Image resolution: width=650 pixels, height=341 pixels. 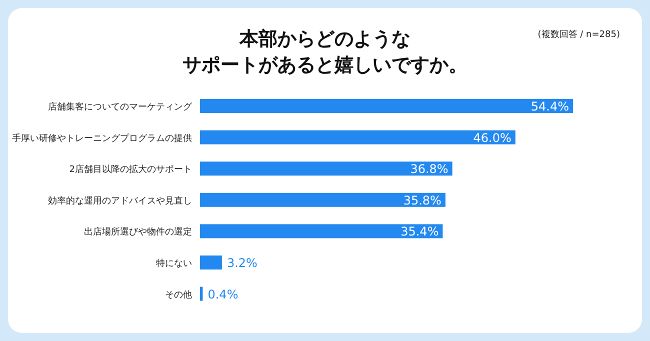 What do you see at coordinates (325, 65) in the screenshot?
I see `chart-subtitle: サポートがあると嬉しいですか。` at bounding box center [325, 65].